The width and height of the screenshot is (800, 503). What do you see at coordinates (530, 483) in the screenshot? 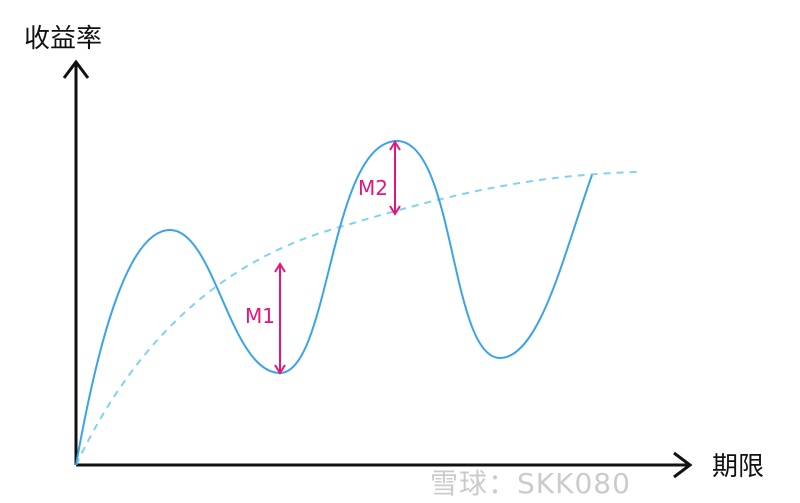
I see `watermark: 雪球：SKK080` at bounding box center [530, 483].